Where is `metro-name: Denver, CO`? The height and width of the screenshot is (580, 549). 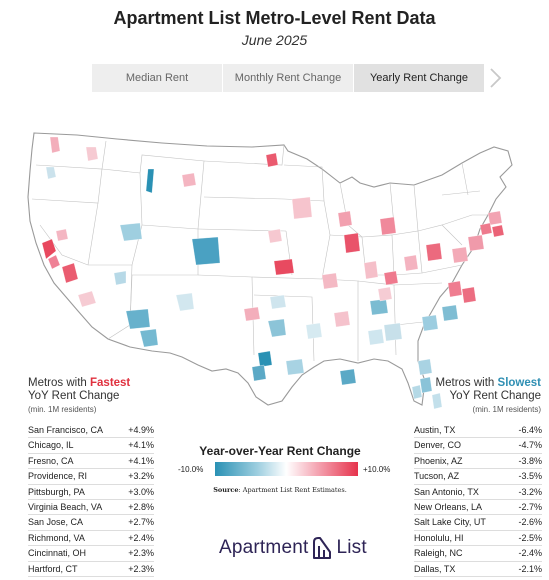 metro-name: Denver, CO is located at coordinates (438, 445).